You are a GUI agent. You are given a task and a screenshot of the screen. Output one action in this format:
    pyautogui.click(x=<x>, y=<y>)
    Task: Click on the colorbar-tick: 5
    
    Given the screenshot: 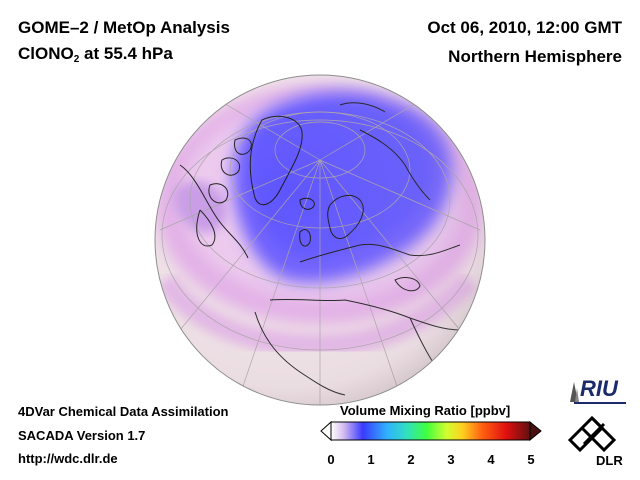 What is the action you would take?
    pyautogui.click(x=531, y=459)
    